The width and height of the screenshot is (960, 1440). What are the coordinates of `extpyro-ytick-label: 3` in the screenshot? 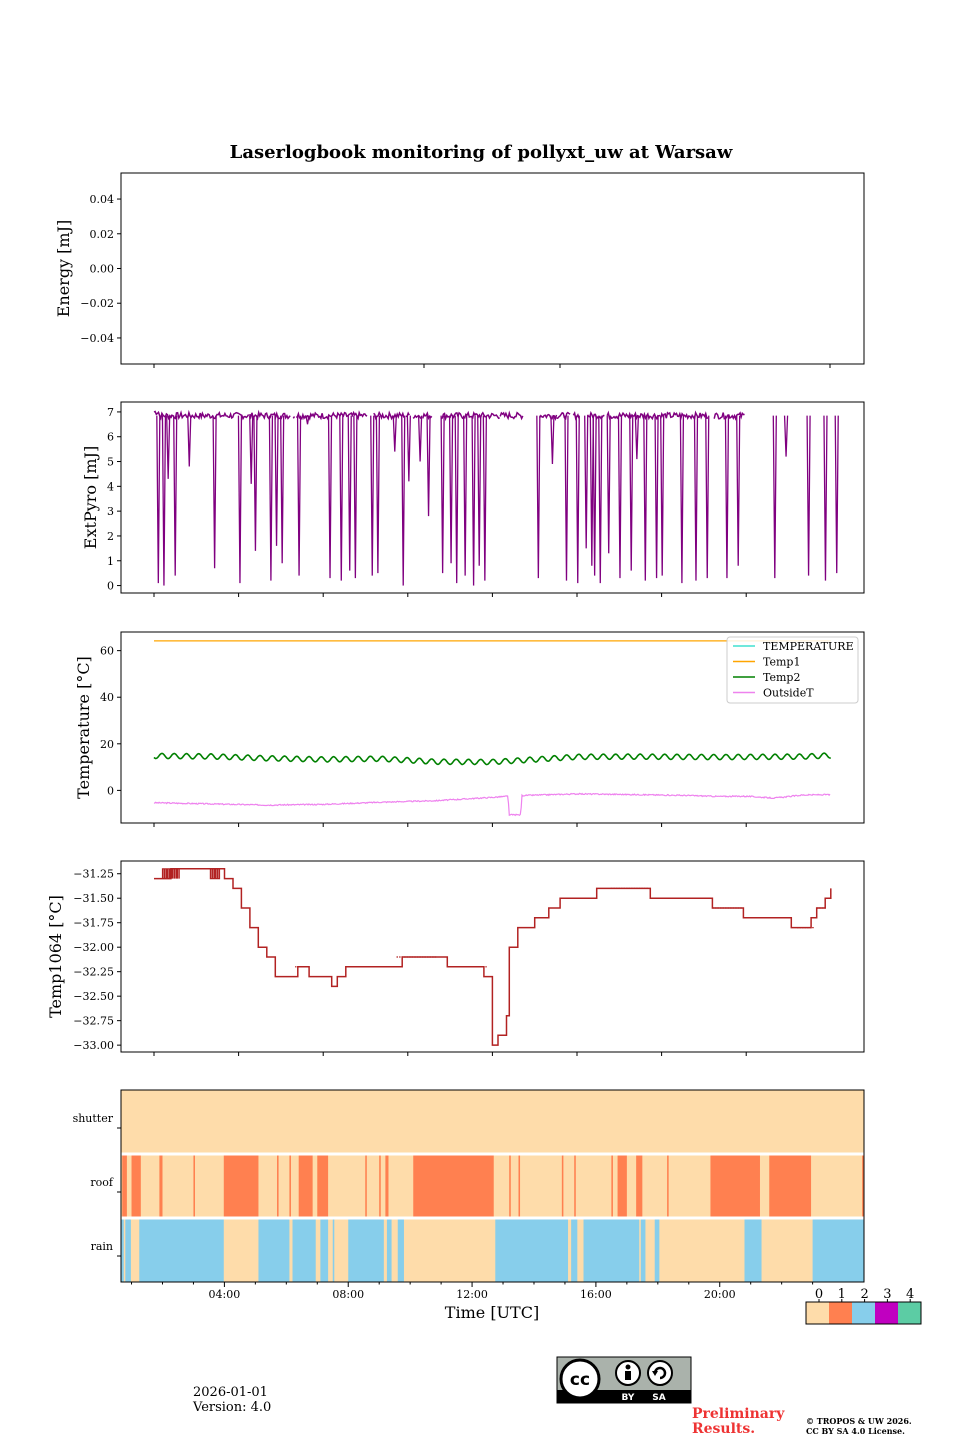 It's located at (110, 511).